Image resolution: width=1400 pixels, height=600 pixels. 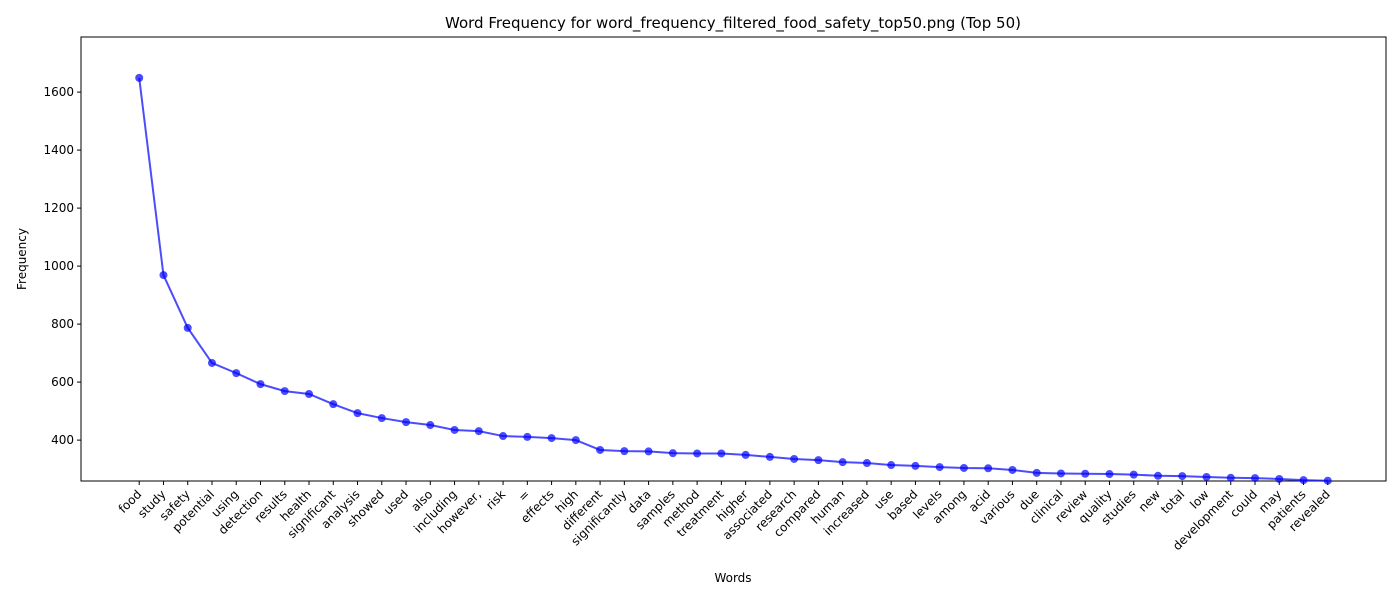 What do you see at coordinates (58, 150) in the screenshot?
I see `y-tick-label: 1400` at bounding box center [58, 150].